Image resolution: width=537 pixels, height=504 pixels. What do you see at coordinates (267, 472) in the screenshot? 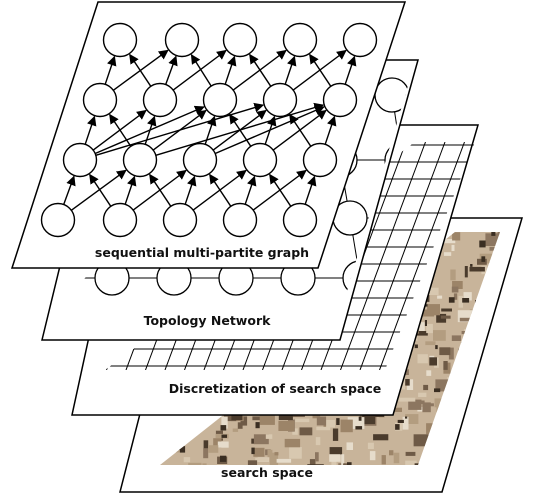
I see `layer-search-space-label: search space` at bounding box center [267, 472].